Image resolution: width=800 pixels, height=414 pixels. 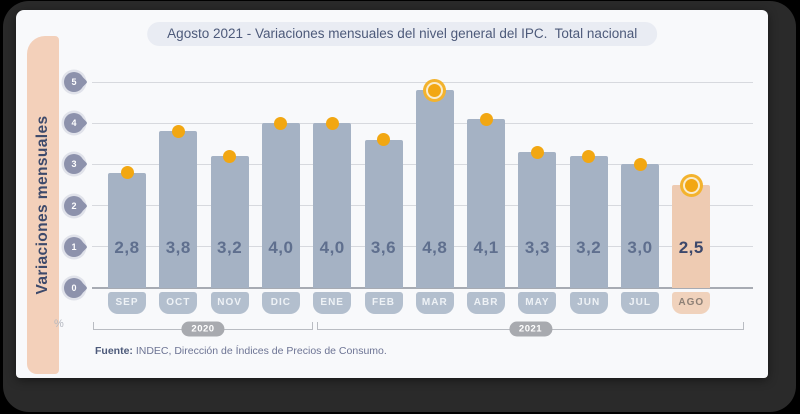 I want to click on y-axis-tick-2: 2, so click(x=74, y=205).